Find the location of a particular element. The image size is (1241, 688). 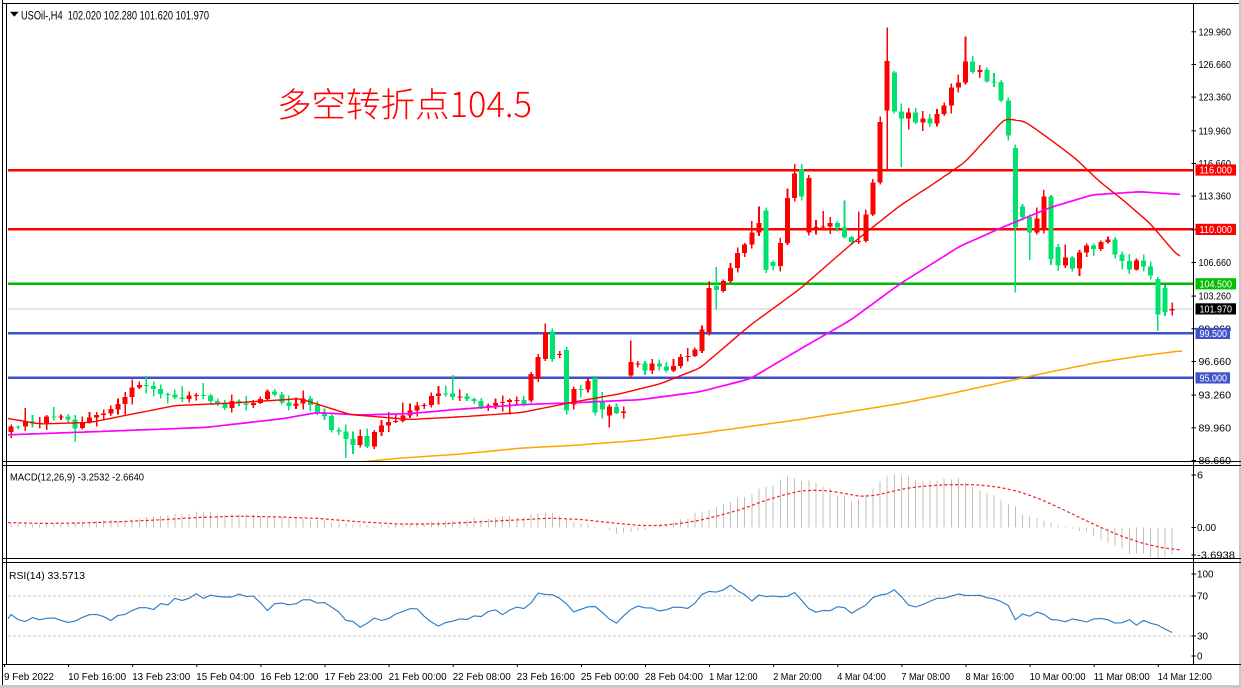

svg-text: 7 Mar 08:00 is located at coordinates (925, 677).